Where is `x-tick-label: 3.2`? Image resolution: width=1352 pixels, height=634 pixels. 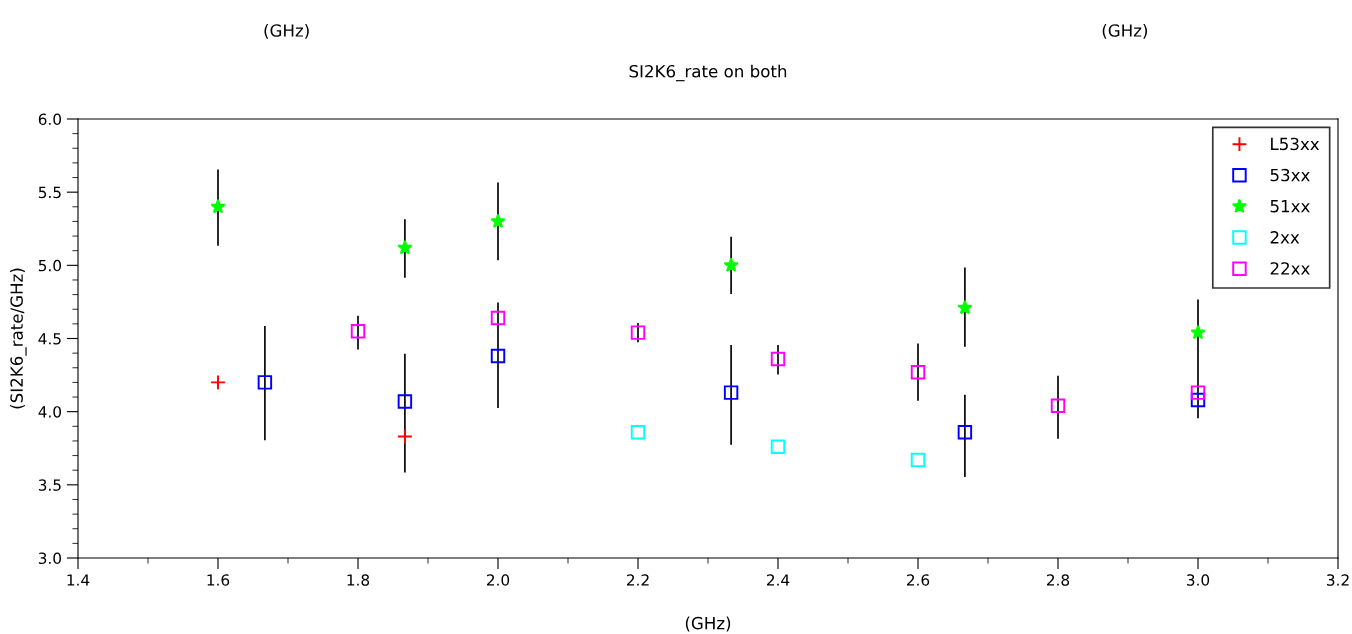
x-tick-label: 3.2 is located at coordinates (1338, 580).